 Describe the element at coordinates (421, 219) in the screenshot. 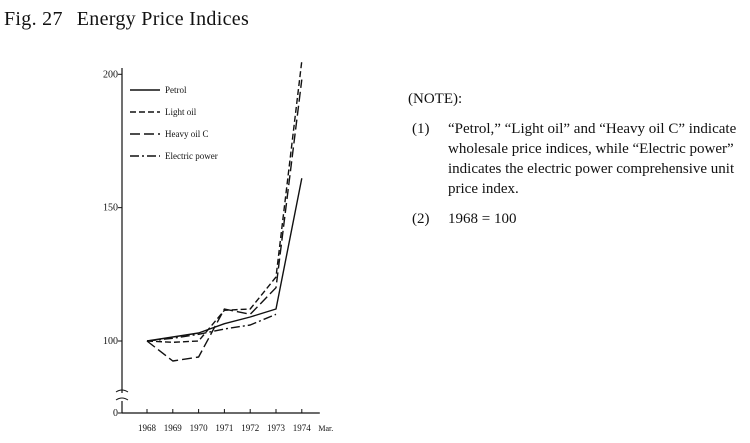

I see `note-item-marker: (2)` at that location.